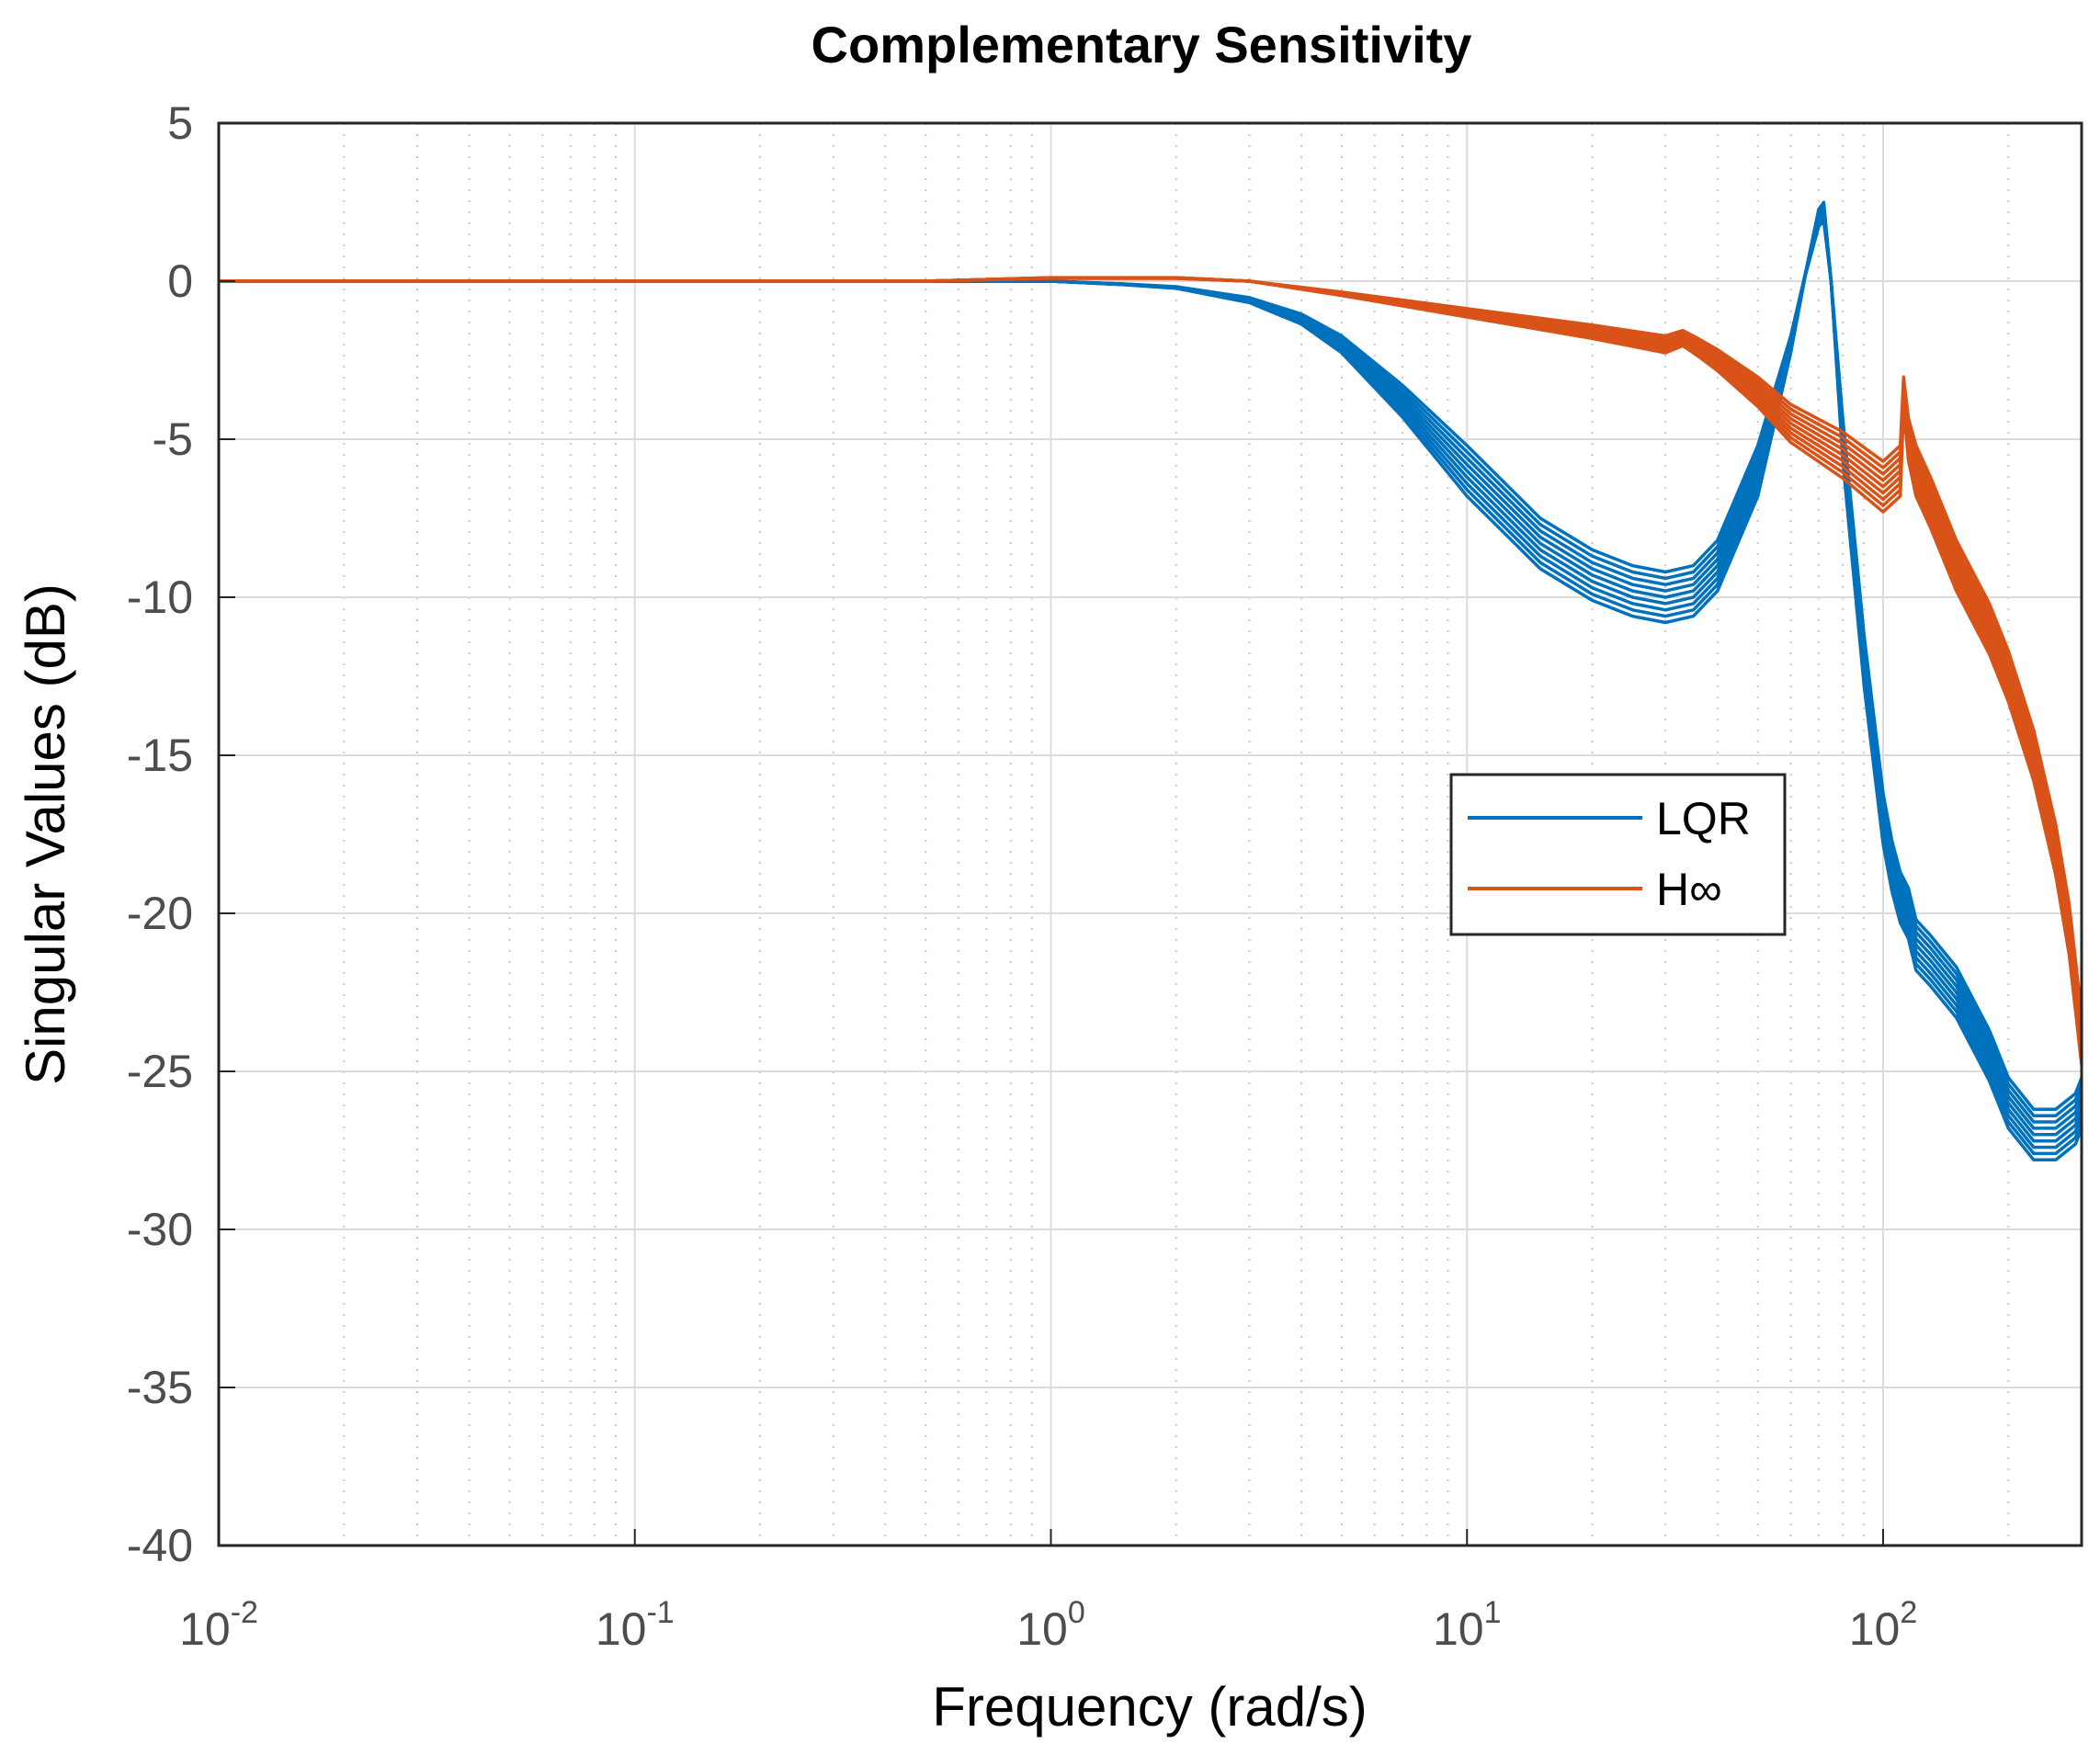 This screenshot has width=2100, height=1755. I want to click on legend-box, so click(1618, 854).